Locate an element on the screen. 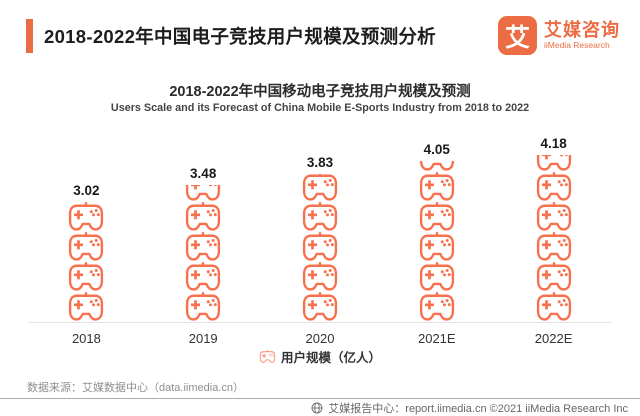 The width and height of the screenshot is (640, 416). x-axis-label: 2022E is located at coordinates (553, 338).